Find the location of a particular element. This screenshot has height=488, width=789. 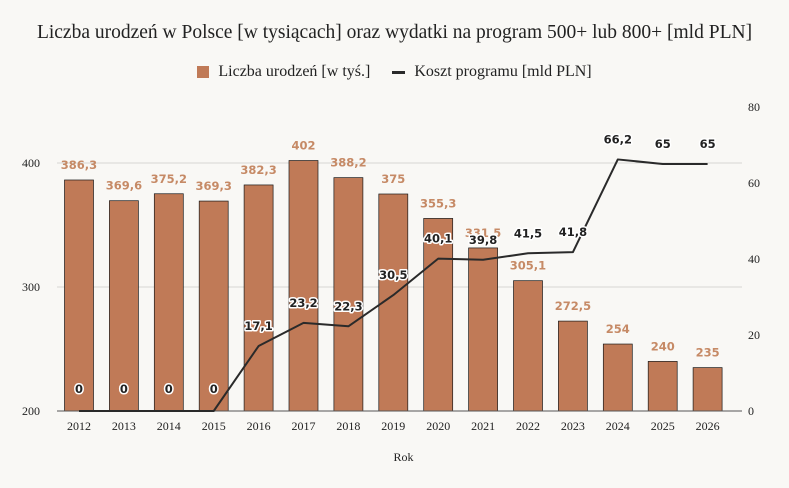

x-tick-label: 2013 is located at coordinates (124, 426).